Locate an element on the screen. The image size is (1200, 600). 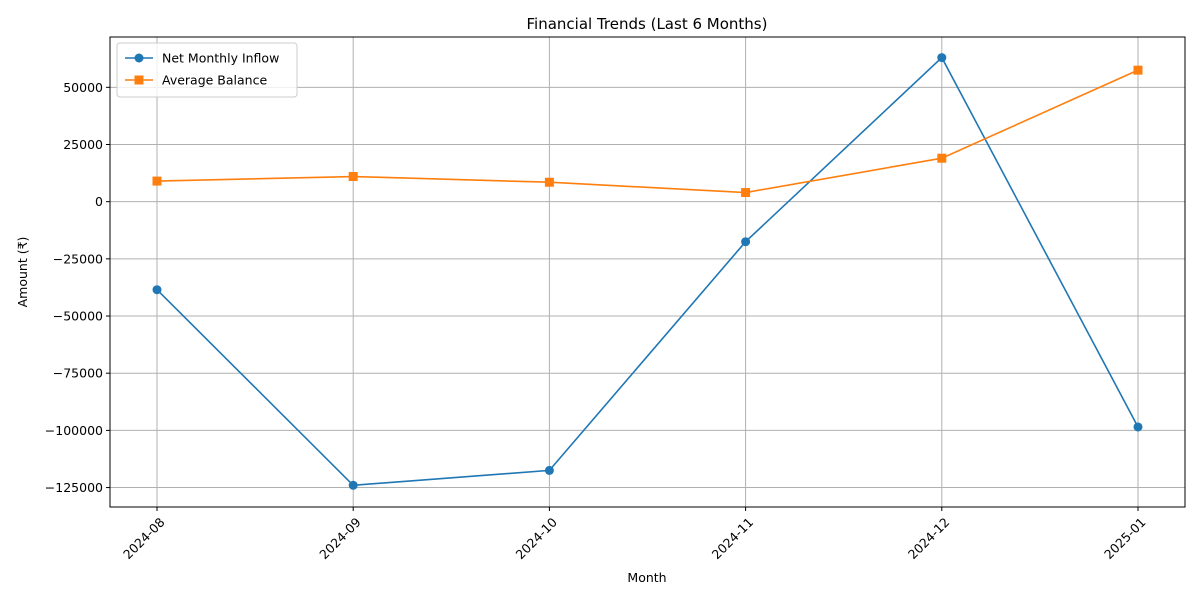
y-tick-label: −125000 is located at coordinates (74, 487).